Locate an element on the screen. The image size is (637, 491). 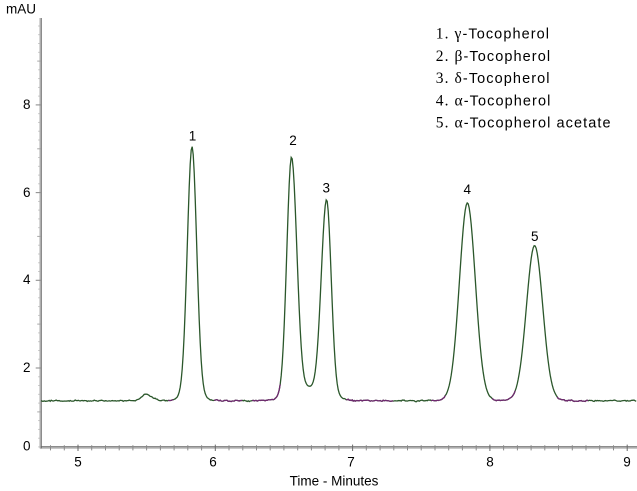
svg-text: 3. δ-Tocopherol is located at coordinates (493, 78).